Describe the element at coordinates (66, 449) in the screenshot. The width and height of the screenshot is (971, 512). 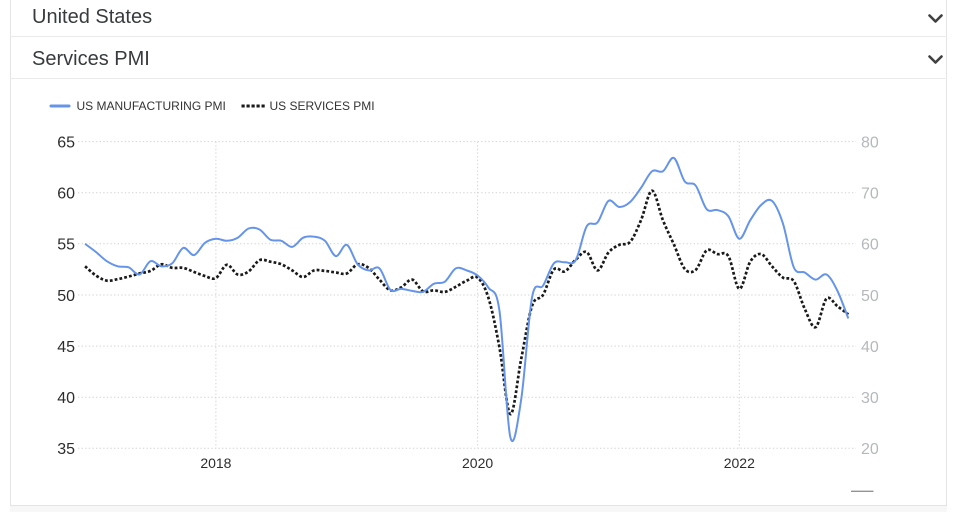
I see `svg-text: 35` at that location.